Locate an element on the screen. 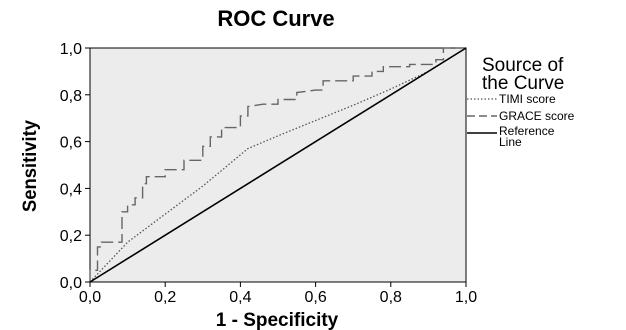  legend-title: the Curve is located at coordinates (523, 83).